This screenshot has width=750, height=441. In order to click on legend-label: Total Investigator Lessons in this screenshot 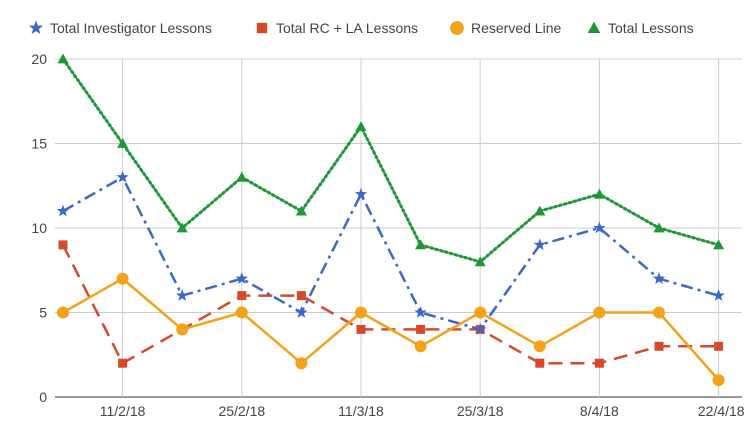, I will do `click(131, 28)`.